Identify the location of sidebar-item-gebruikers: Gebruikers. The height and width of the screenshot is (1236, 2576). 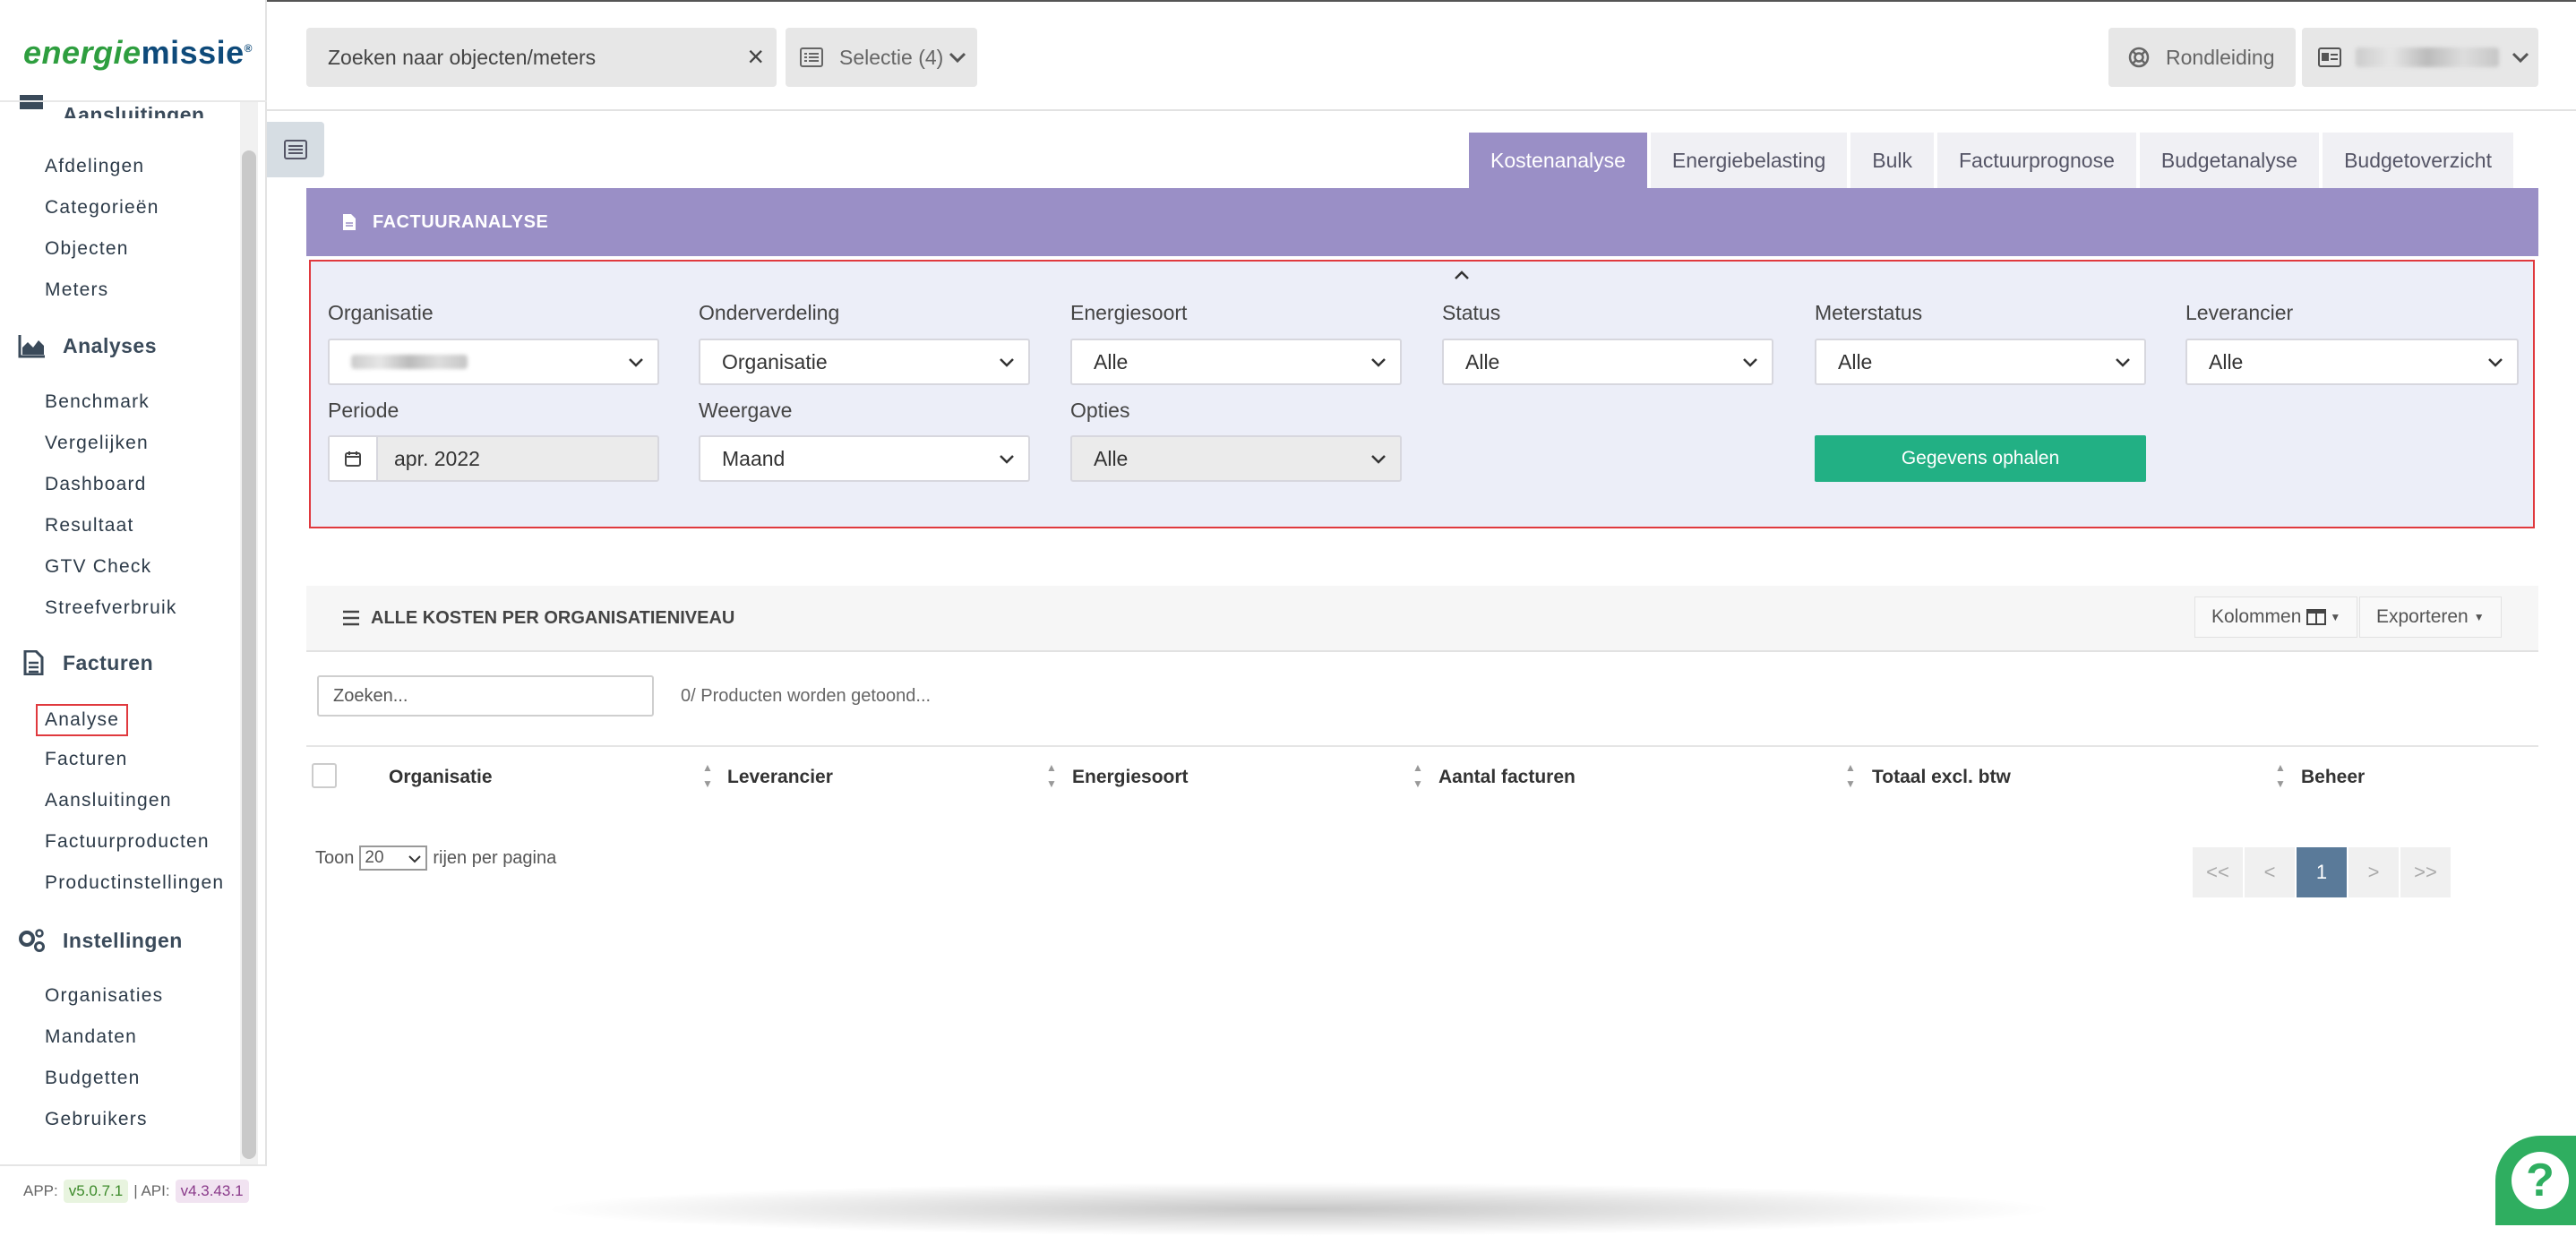
(96, 1119).